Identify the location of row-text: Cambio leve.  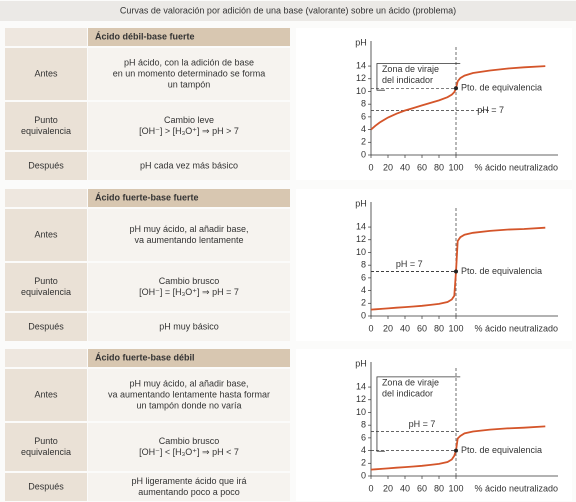
(189, 120).